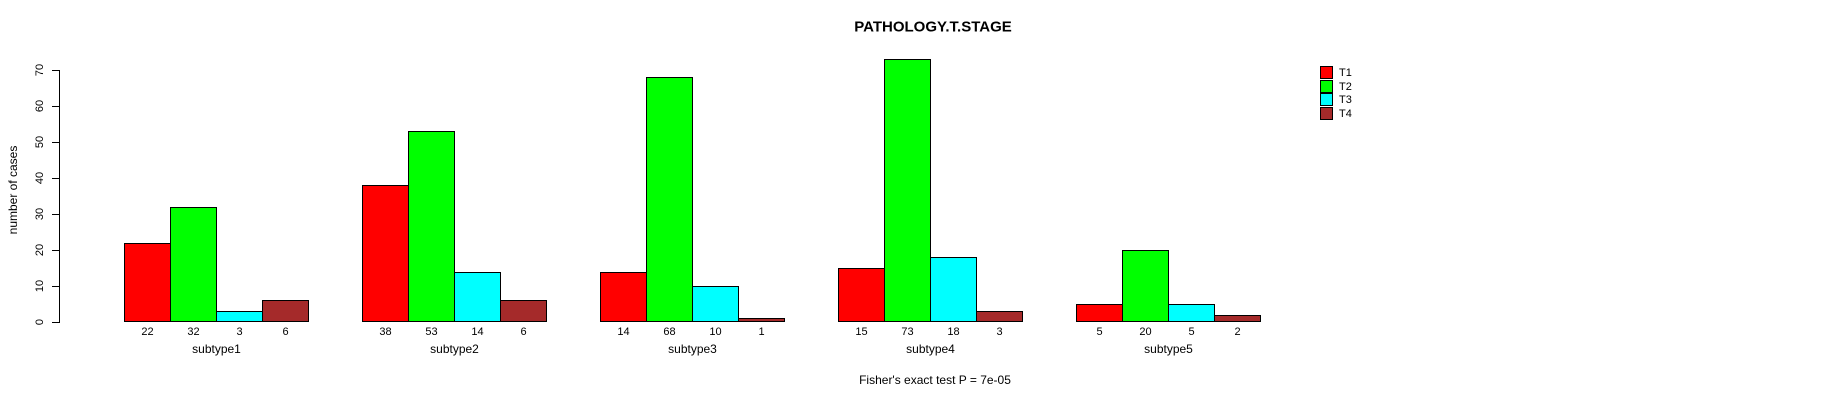 This screenshot has width=1840, height=400. Describe the element at coordinates (669, 199) in the screenshot. I see `bar-subtype3-T2` at that location.